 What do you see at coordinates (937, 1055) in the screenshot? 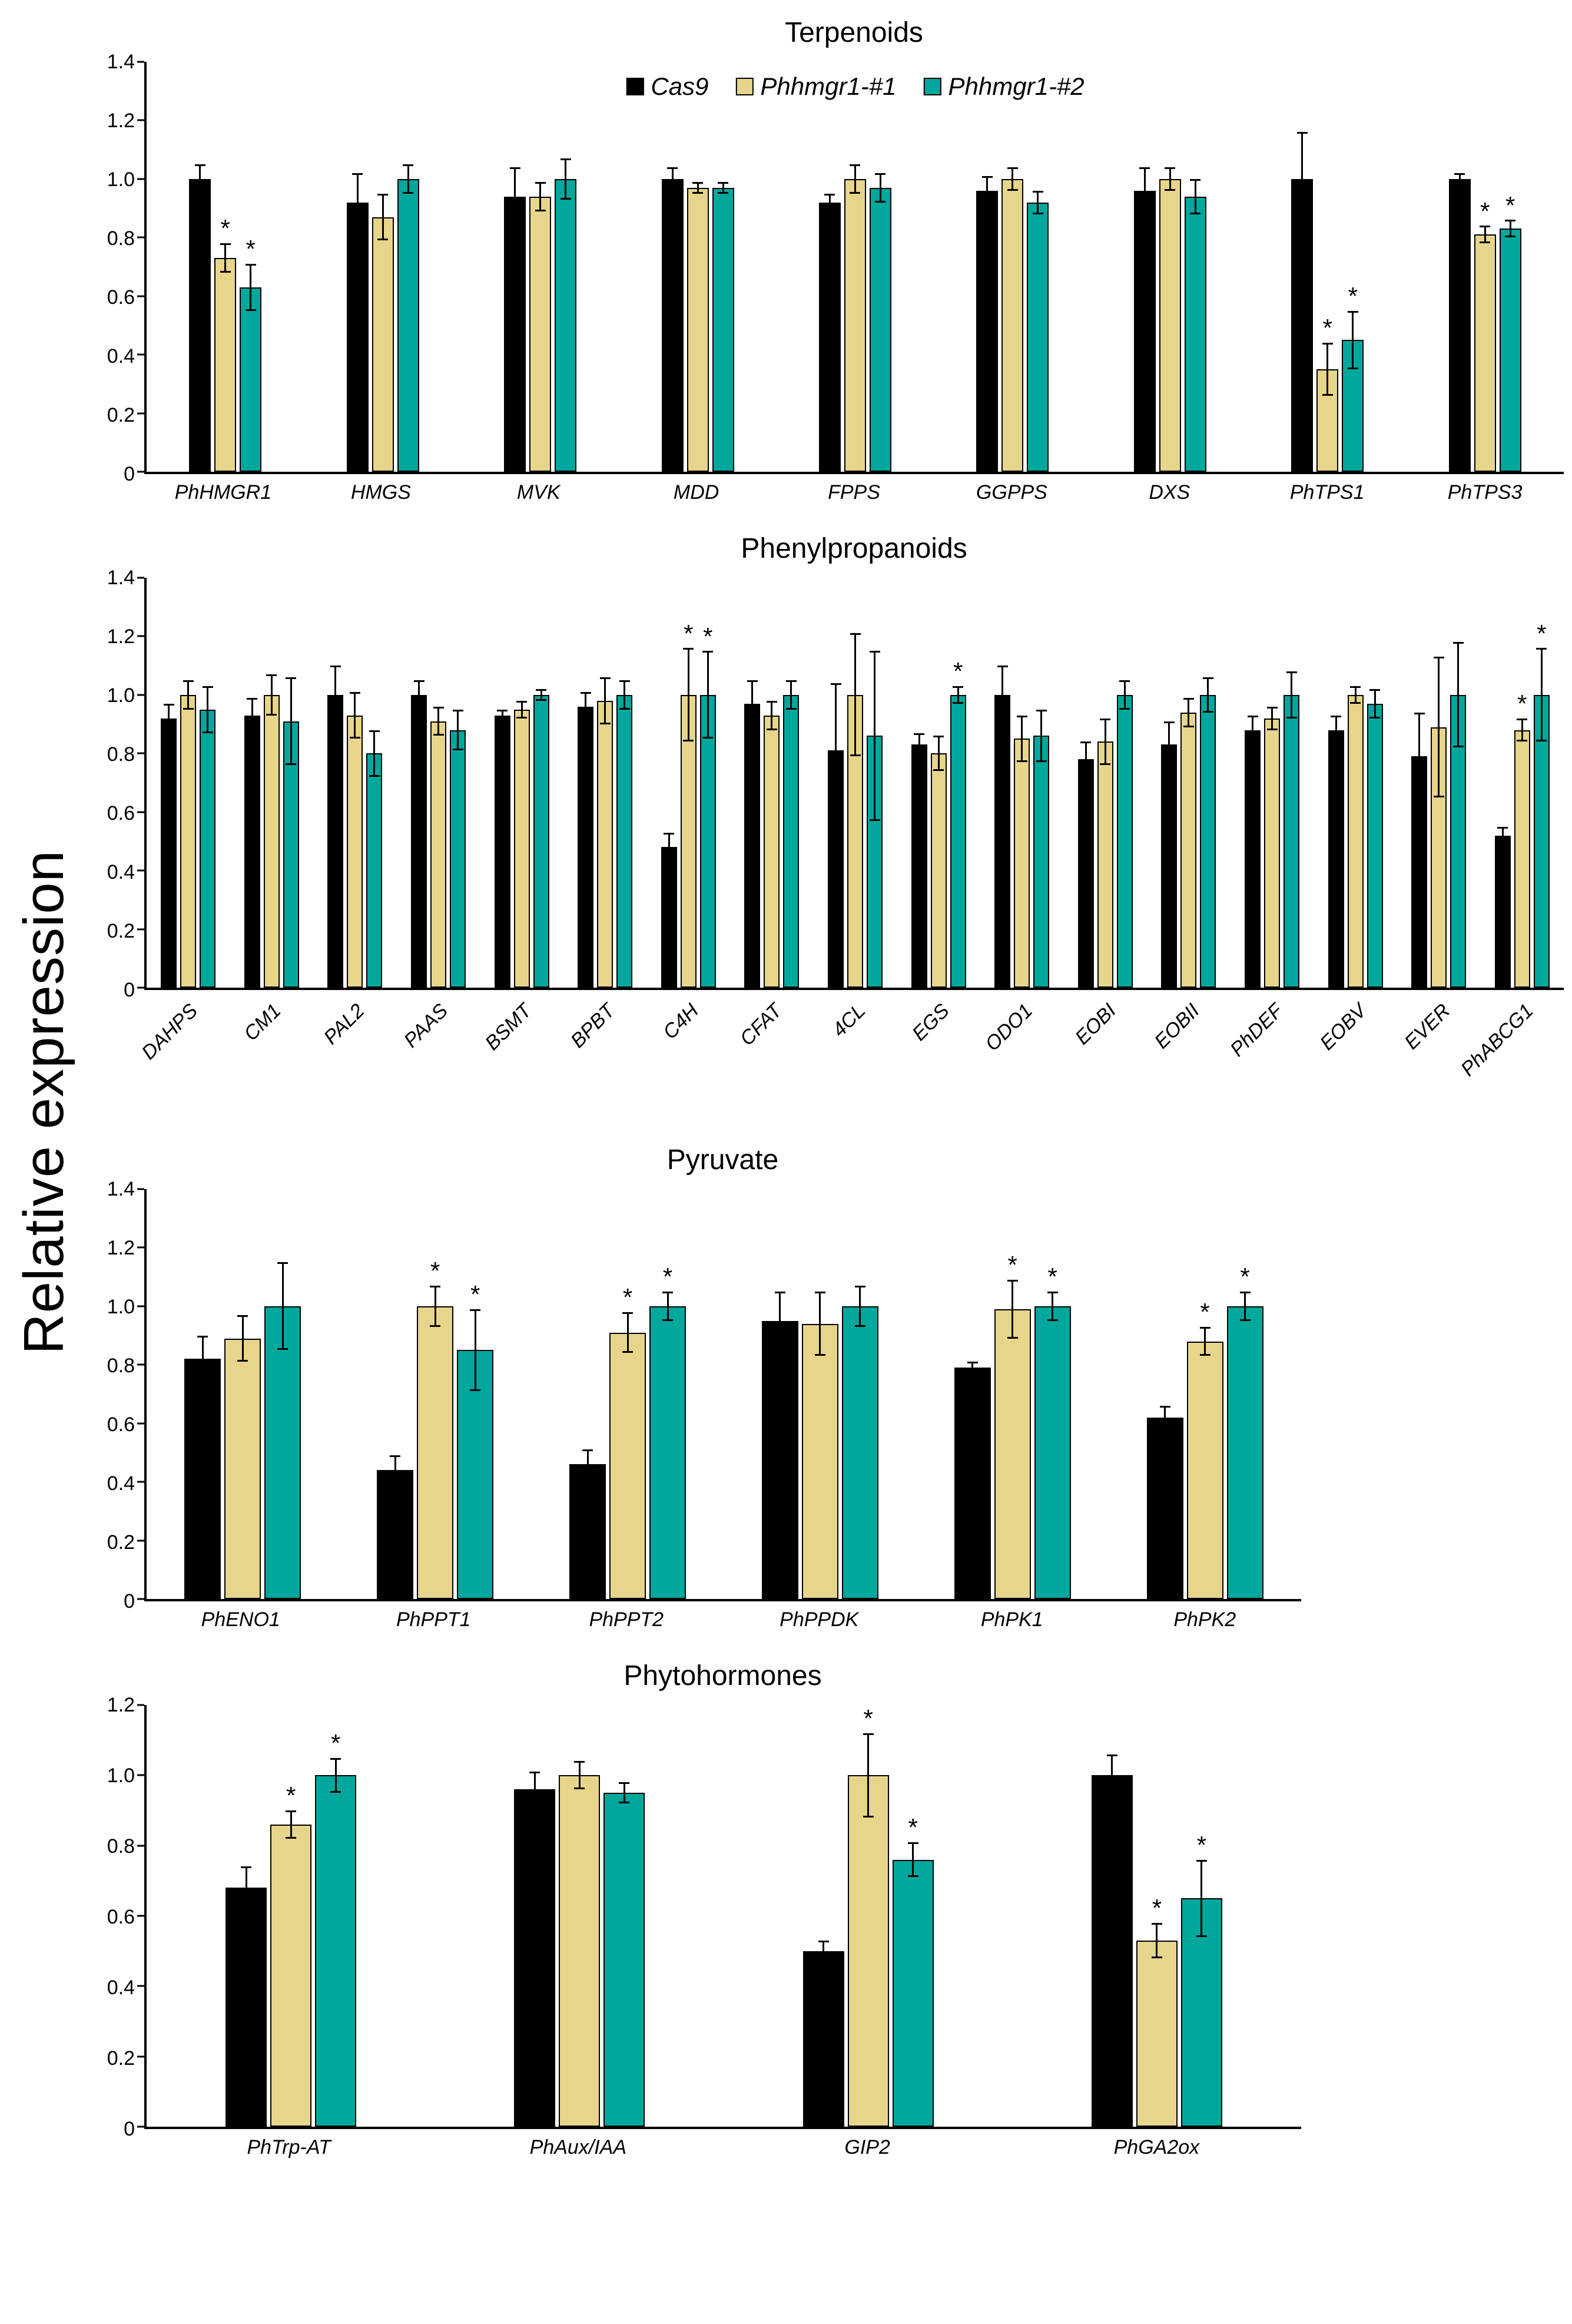
I see `x-tick-label: EGS` at bounding box center [937, 1055].